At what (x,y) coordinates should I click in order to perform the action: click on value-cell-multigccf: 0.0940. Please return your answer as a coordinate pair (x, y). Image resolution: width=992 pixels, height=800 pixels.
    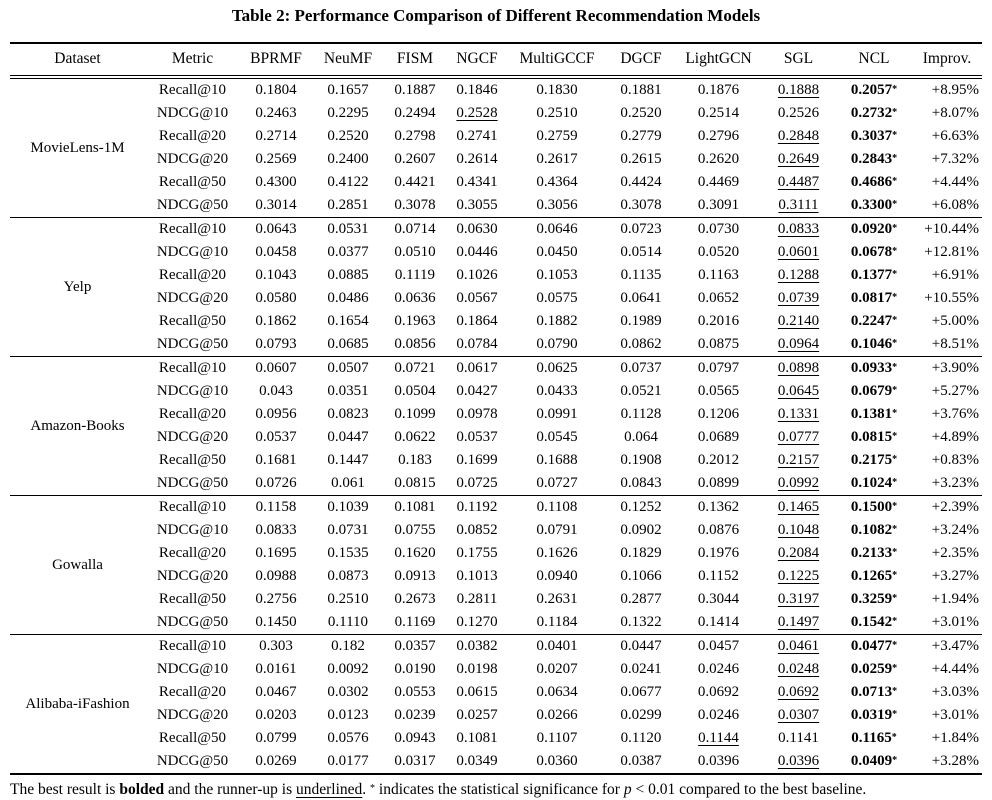
    Looking at the image, I should click on (557, 576).